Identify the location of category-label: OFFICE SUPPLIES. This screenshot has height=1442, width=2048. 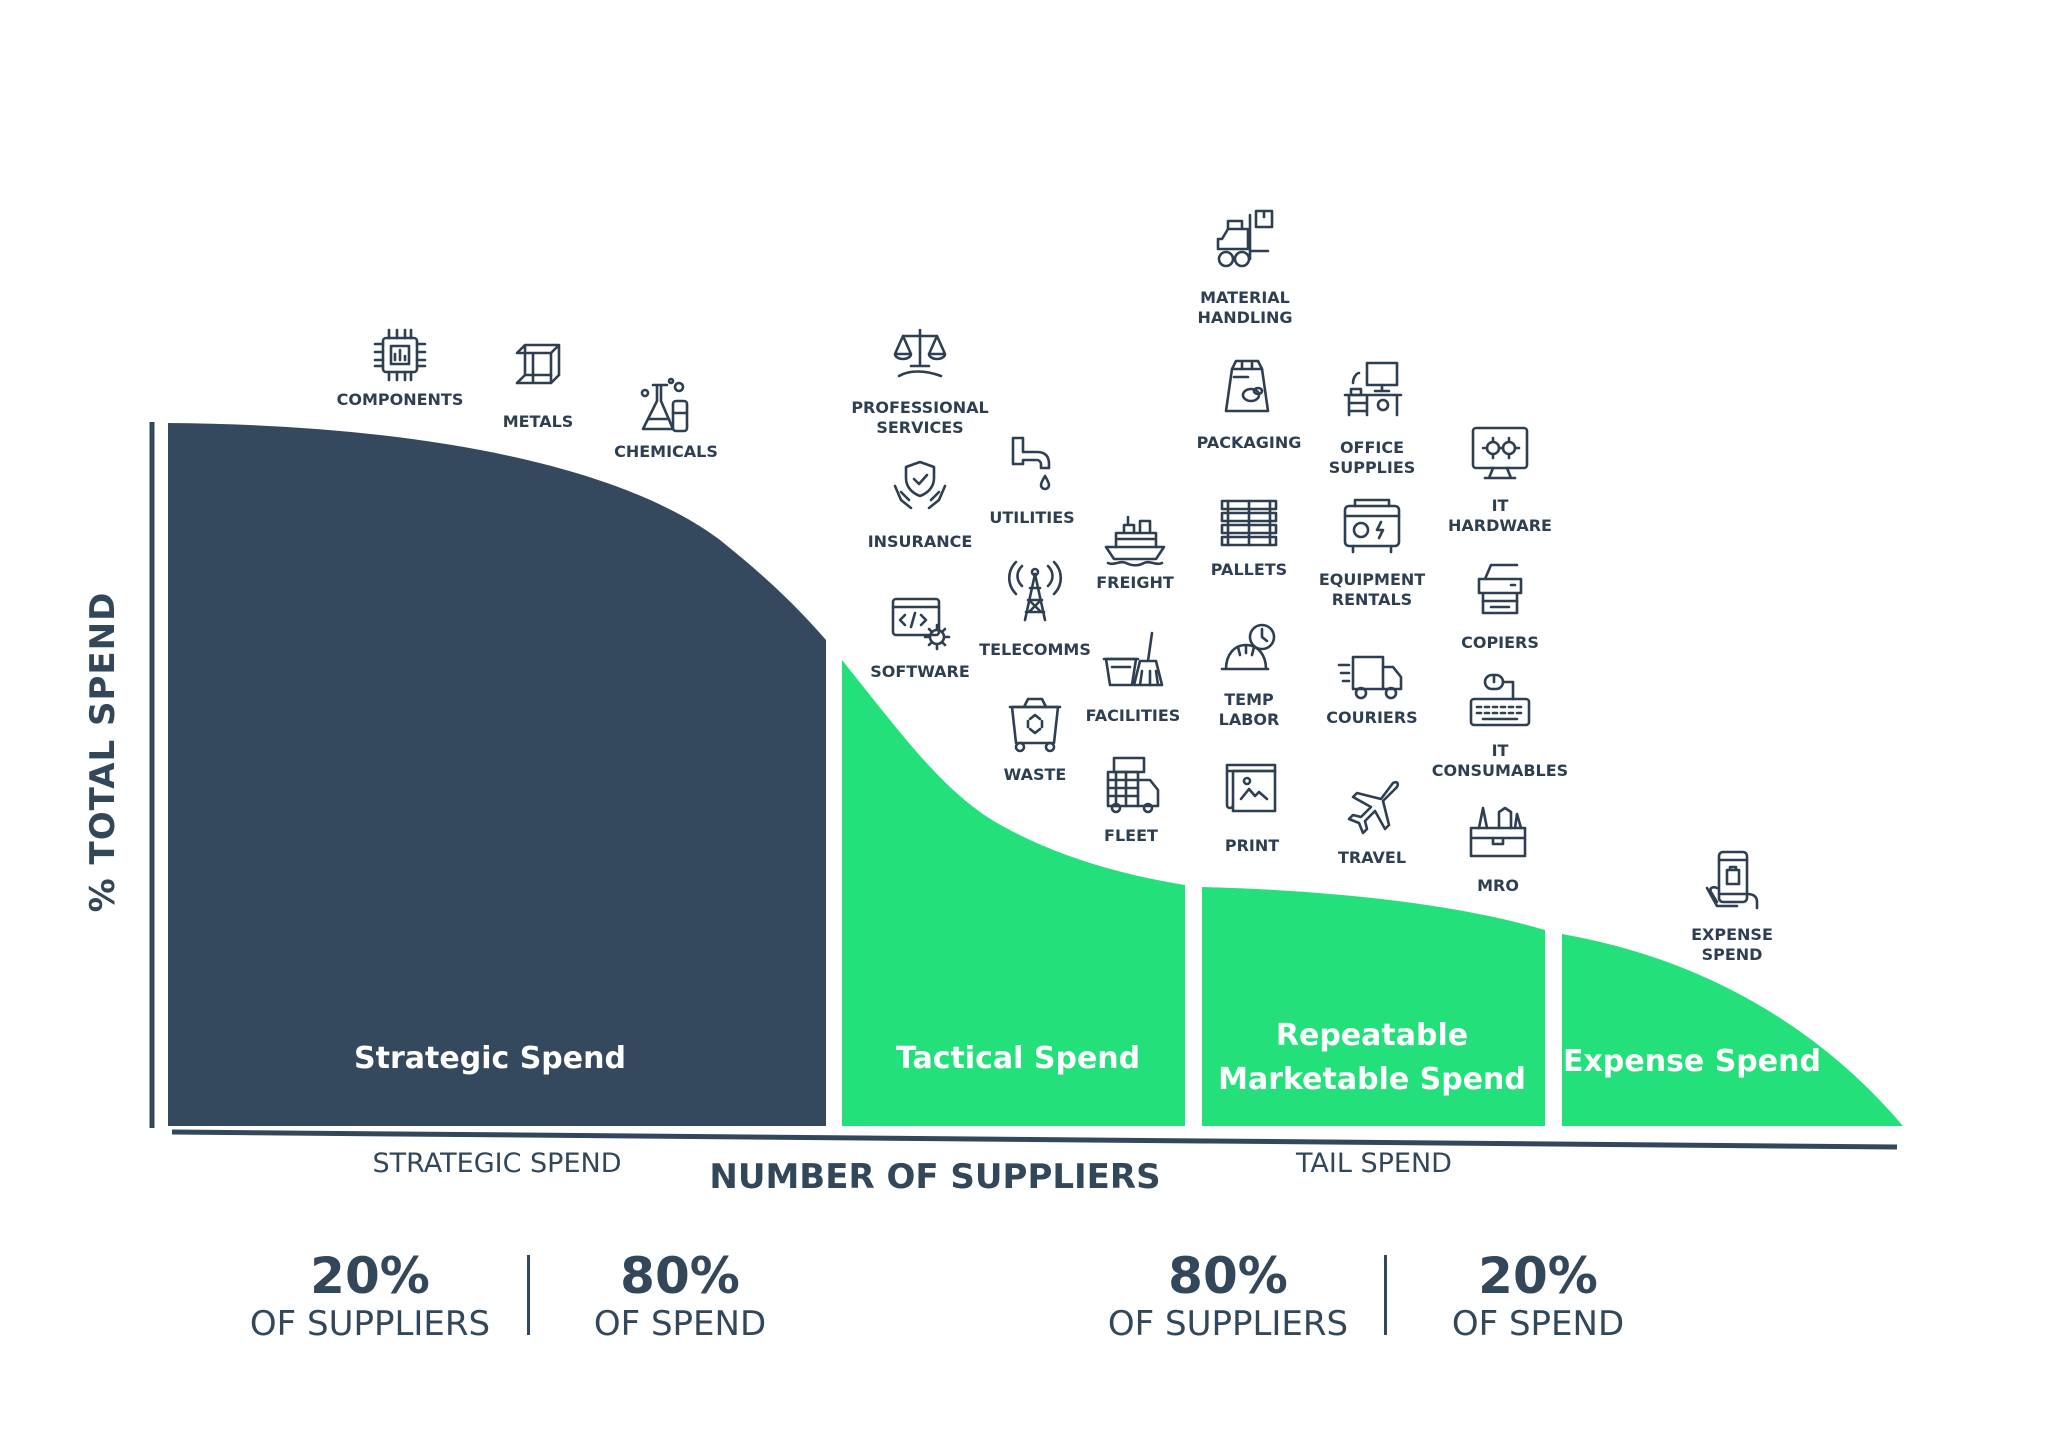
(1372, 457).